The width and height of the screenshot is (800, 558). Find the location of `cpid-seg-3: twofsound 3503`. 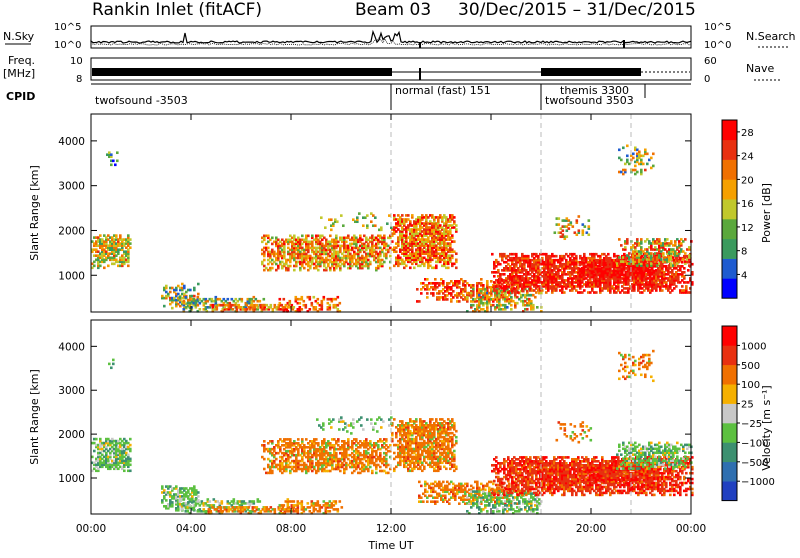

cpid-seg-3: twofsound 3503 is located at coordinates (589, 100).